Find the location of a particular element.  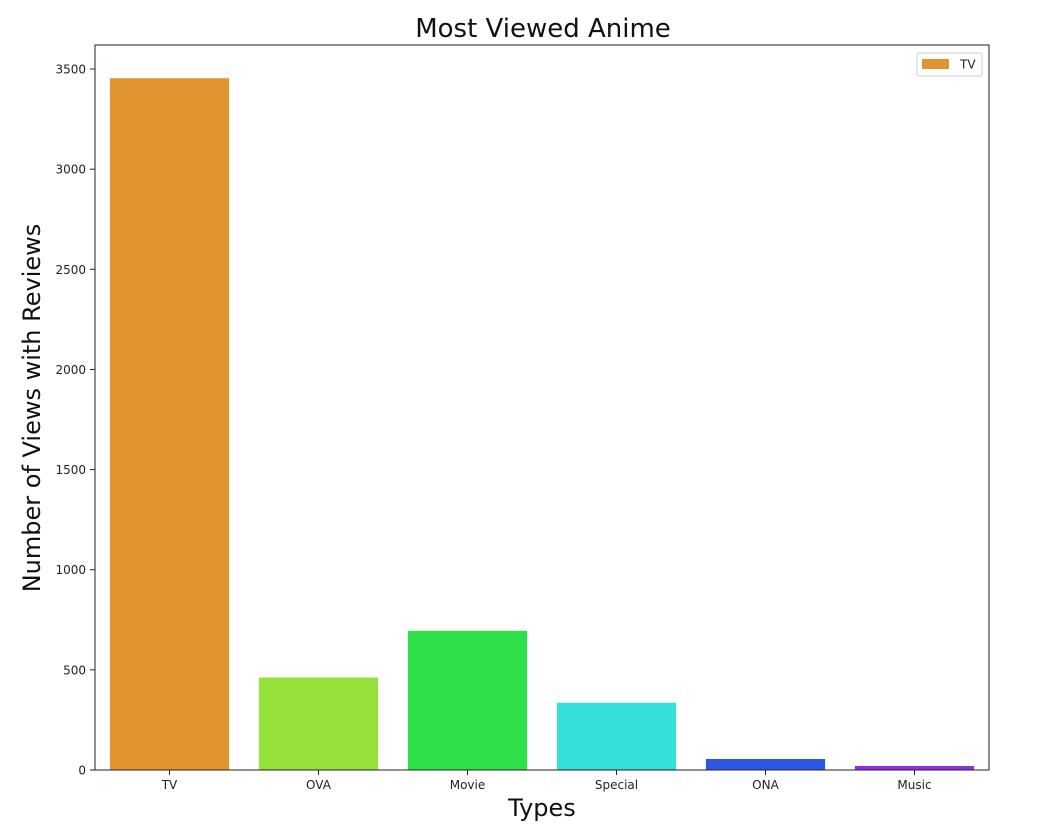

y-tick-label: 2500 is located at coordinates (70, 270).